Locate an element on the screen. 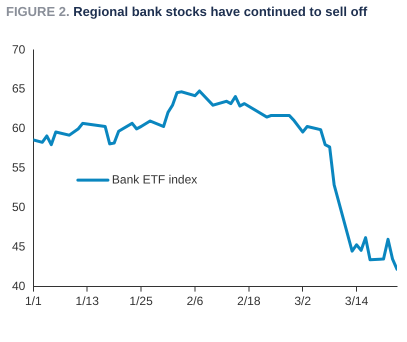 The image size is (407, 342). chart-title: FIGURE 2. Regional bank stocks have continued to sell off is located at coordinates (187, 11).